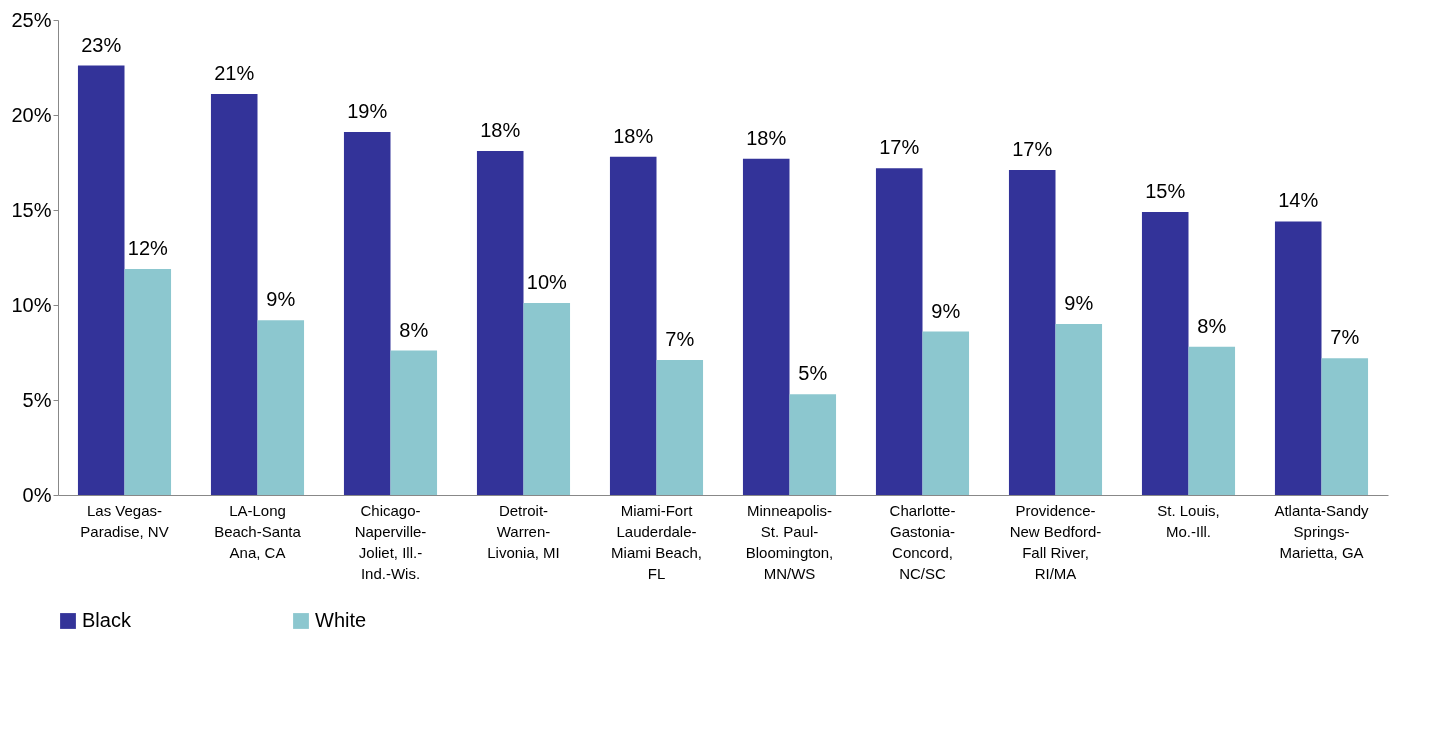  I want to click on y-tick-label: 15%, so click(31, 209).